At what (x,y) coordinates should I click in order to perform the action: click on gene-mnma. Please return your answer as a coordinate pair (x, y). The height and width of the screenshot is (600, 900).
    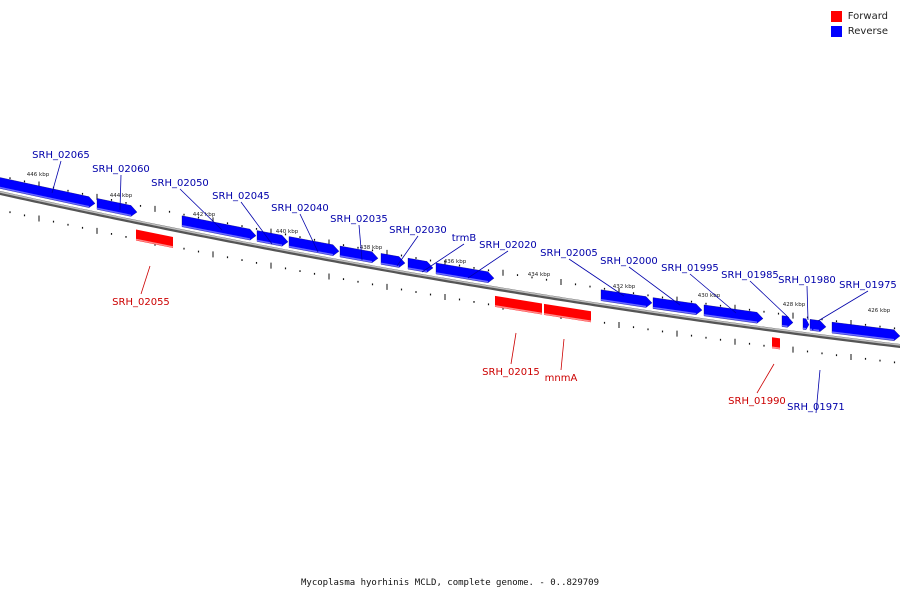
    Looking at the image, I should click on (567, 313).